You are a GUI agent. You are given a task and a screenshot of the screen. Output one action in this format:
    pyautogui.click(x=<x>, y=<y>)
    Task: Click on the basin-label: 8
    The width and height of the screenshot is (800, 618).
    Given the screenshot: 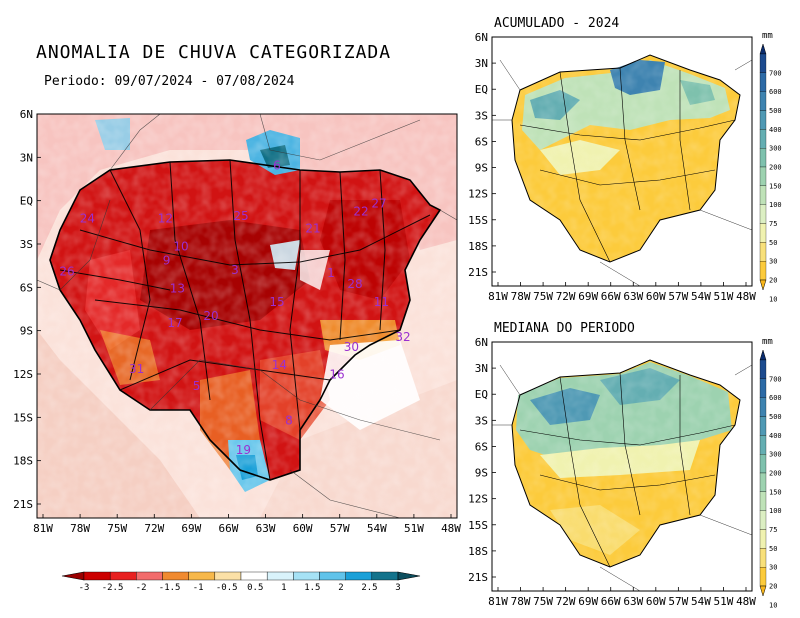 What is the action you would take?
    pyautogui.click(x=289, y=421)
    